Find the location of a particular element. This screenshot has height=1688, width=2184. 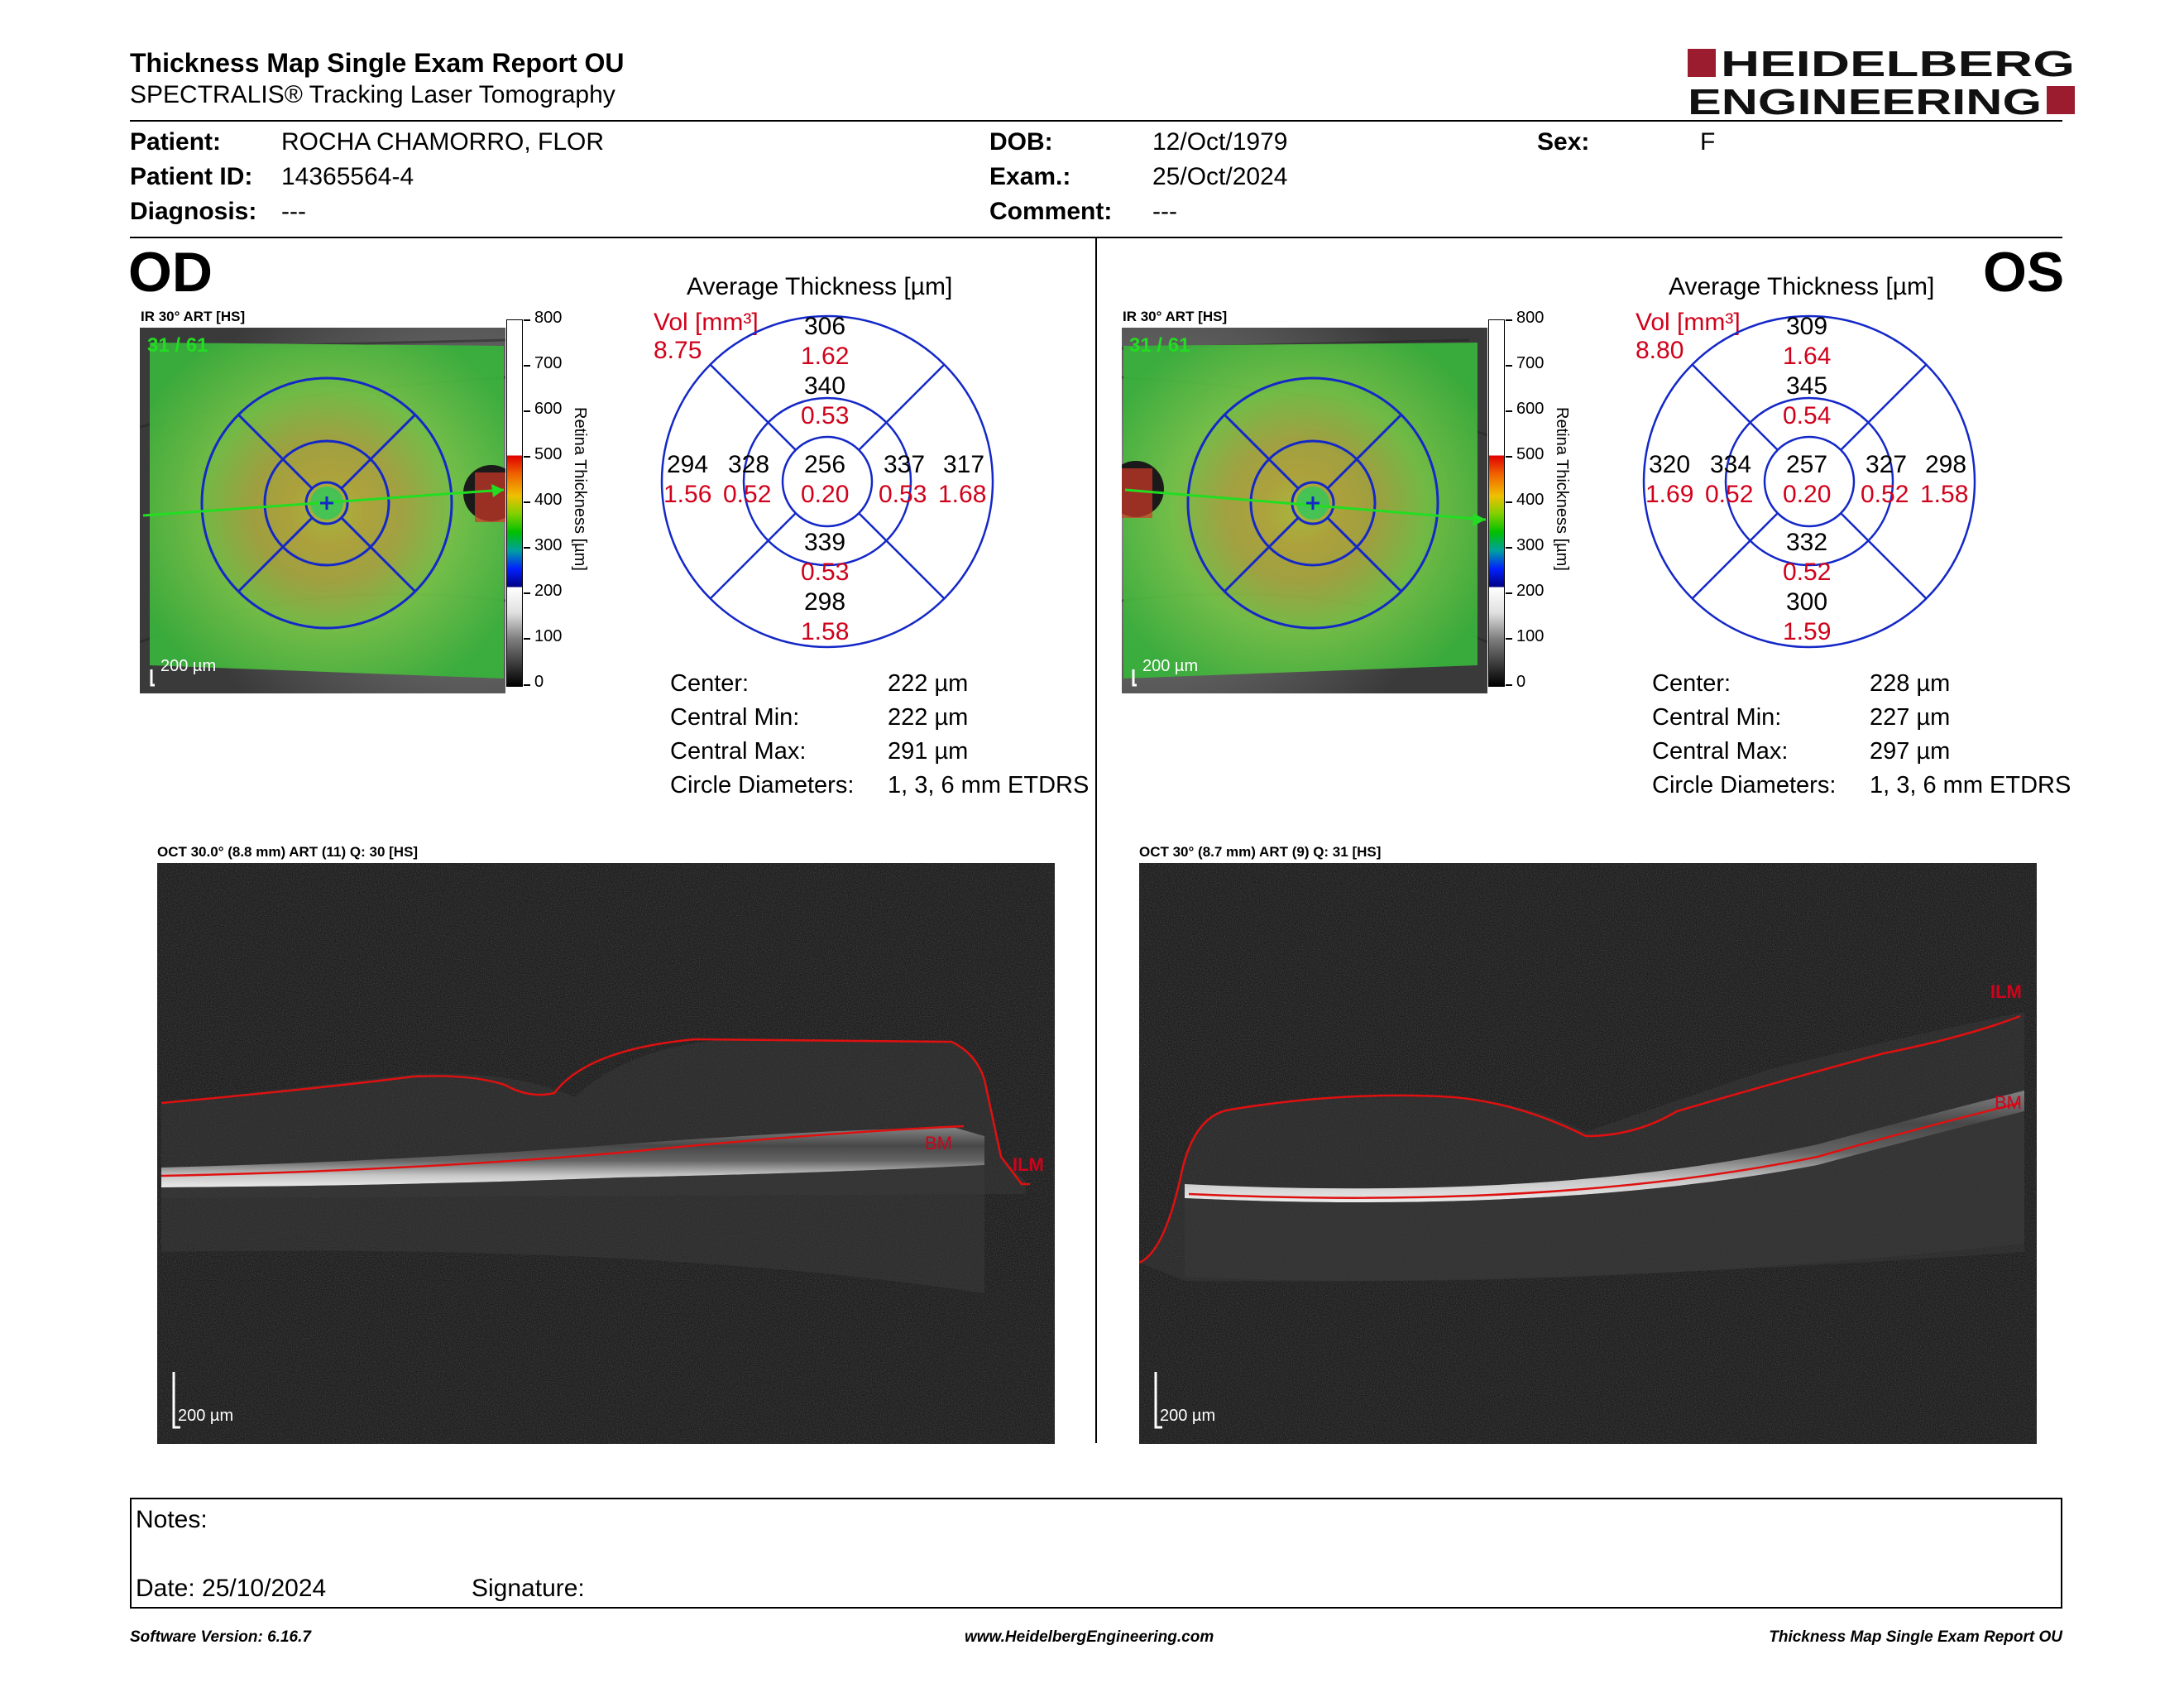

od-circle-diameters-label: Circle Diameters: is located at coordinates (762, 785).